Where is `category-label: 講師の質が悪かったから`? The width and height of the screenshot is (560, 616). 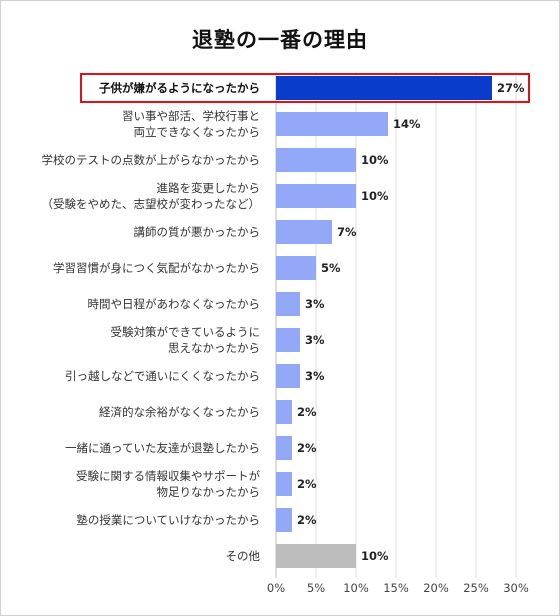 category-label: 講師の質が悪かったから is located at coordinates (197, 232).